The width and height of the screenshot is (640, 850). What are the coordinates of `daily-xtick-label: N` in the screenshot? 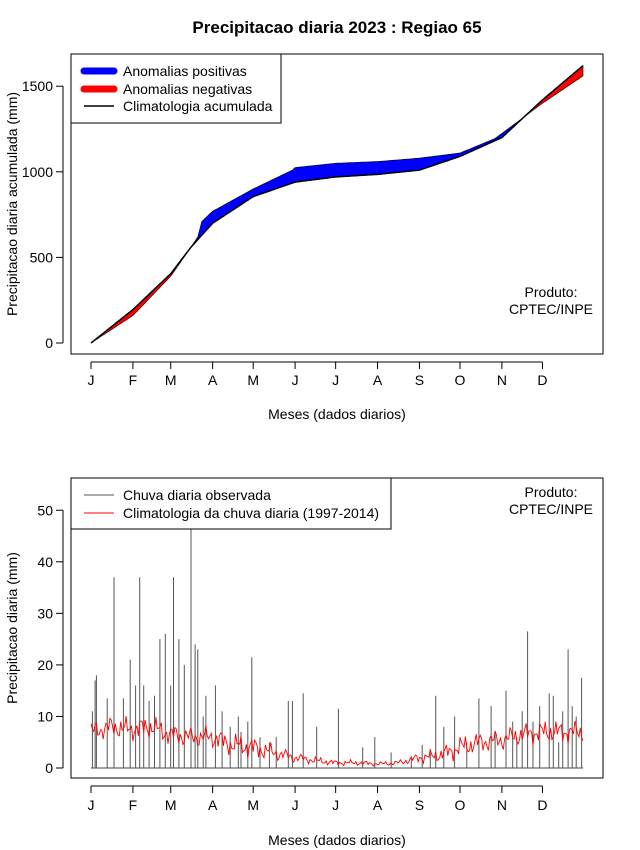 It's located at (502, 805).